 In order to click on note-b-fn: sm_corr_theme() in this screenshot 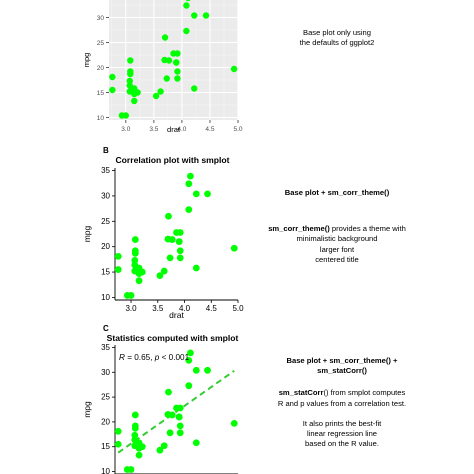, I will do `click(299, 229)`.